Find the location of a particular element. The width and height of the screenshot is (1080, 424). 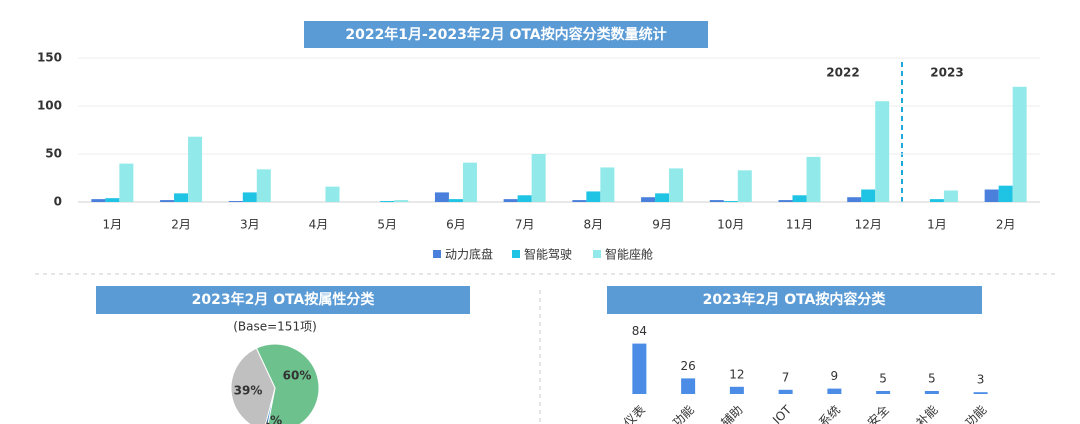

x-tick-label: 11月 is located at coordinates (799, 225).